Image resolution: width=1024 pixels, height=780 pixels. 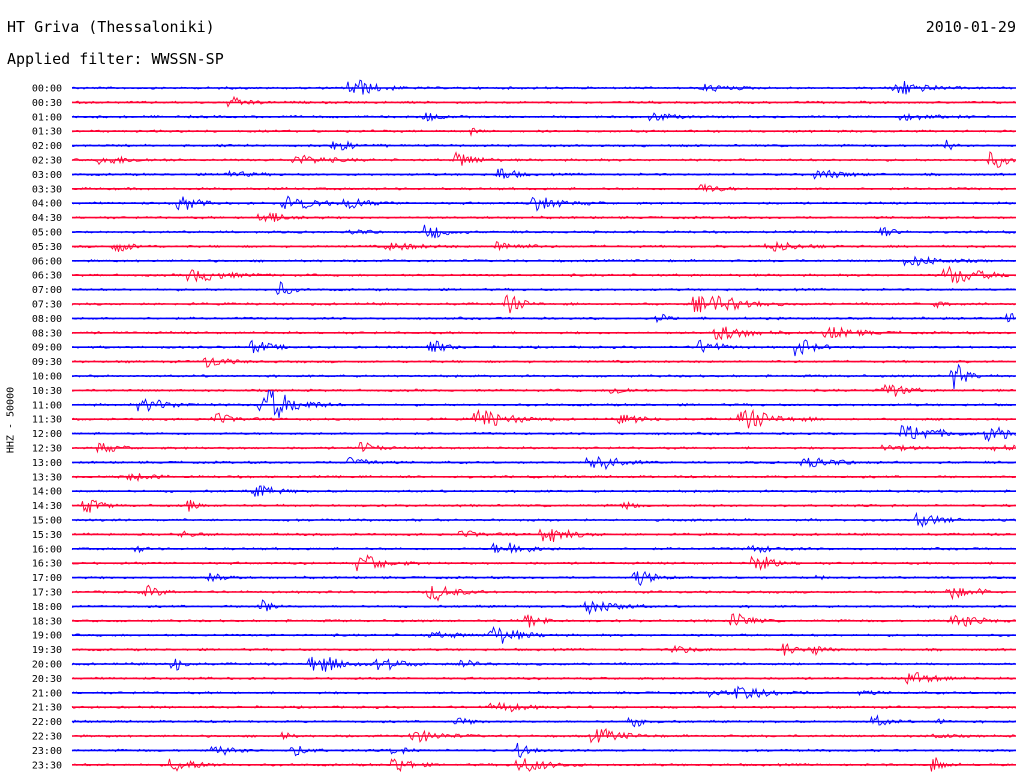 I want to click on row-label: 19:00, so click(x=47, y=636).